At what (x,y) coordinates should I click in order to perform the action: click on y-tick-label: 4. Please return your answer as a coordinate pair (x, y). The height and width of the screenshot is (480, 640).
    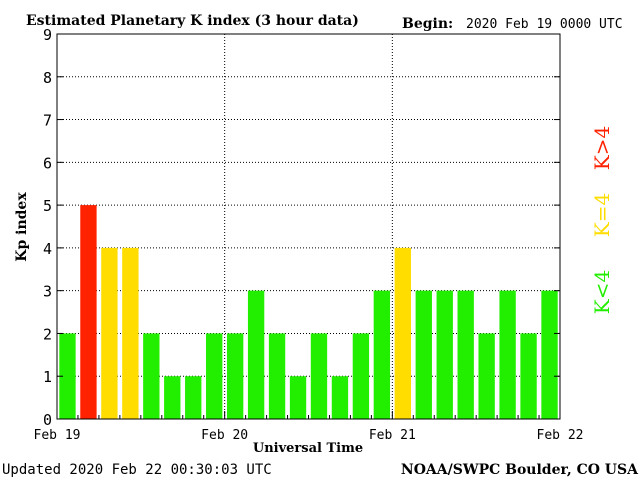
    Looking at the image, I should click on (47, 249).